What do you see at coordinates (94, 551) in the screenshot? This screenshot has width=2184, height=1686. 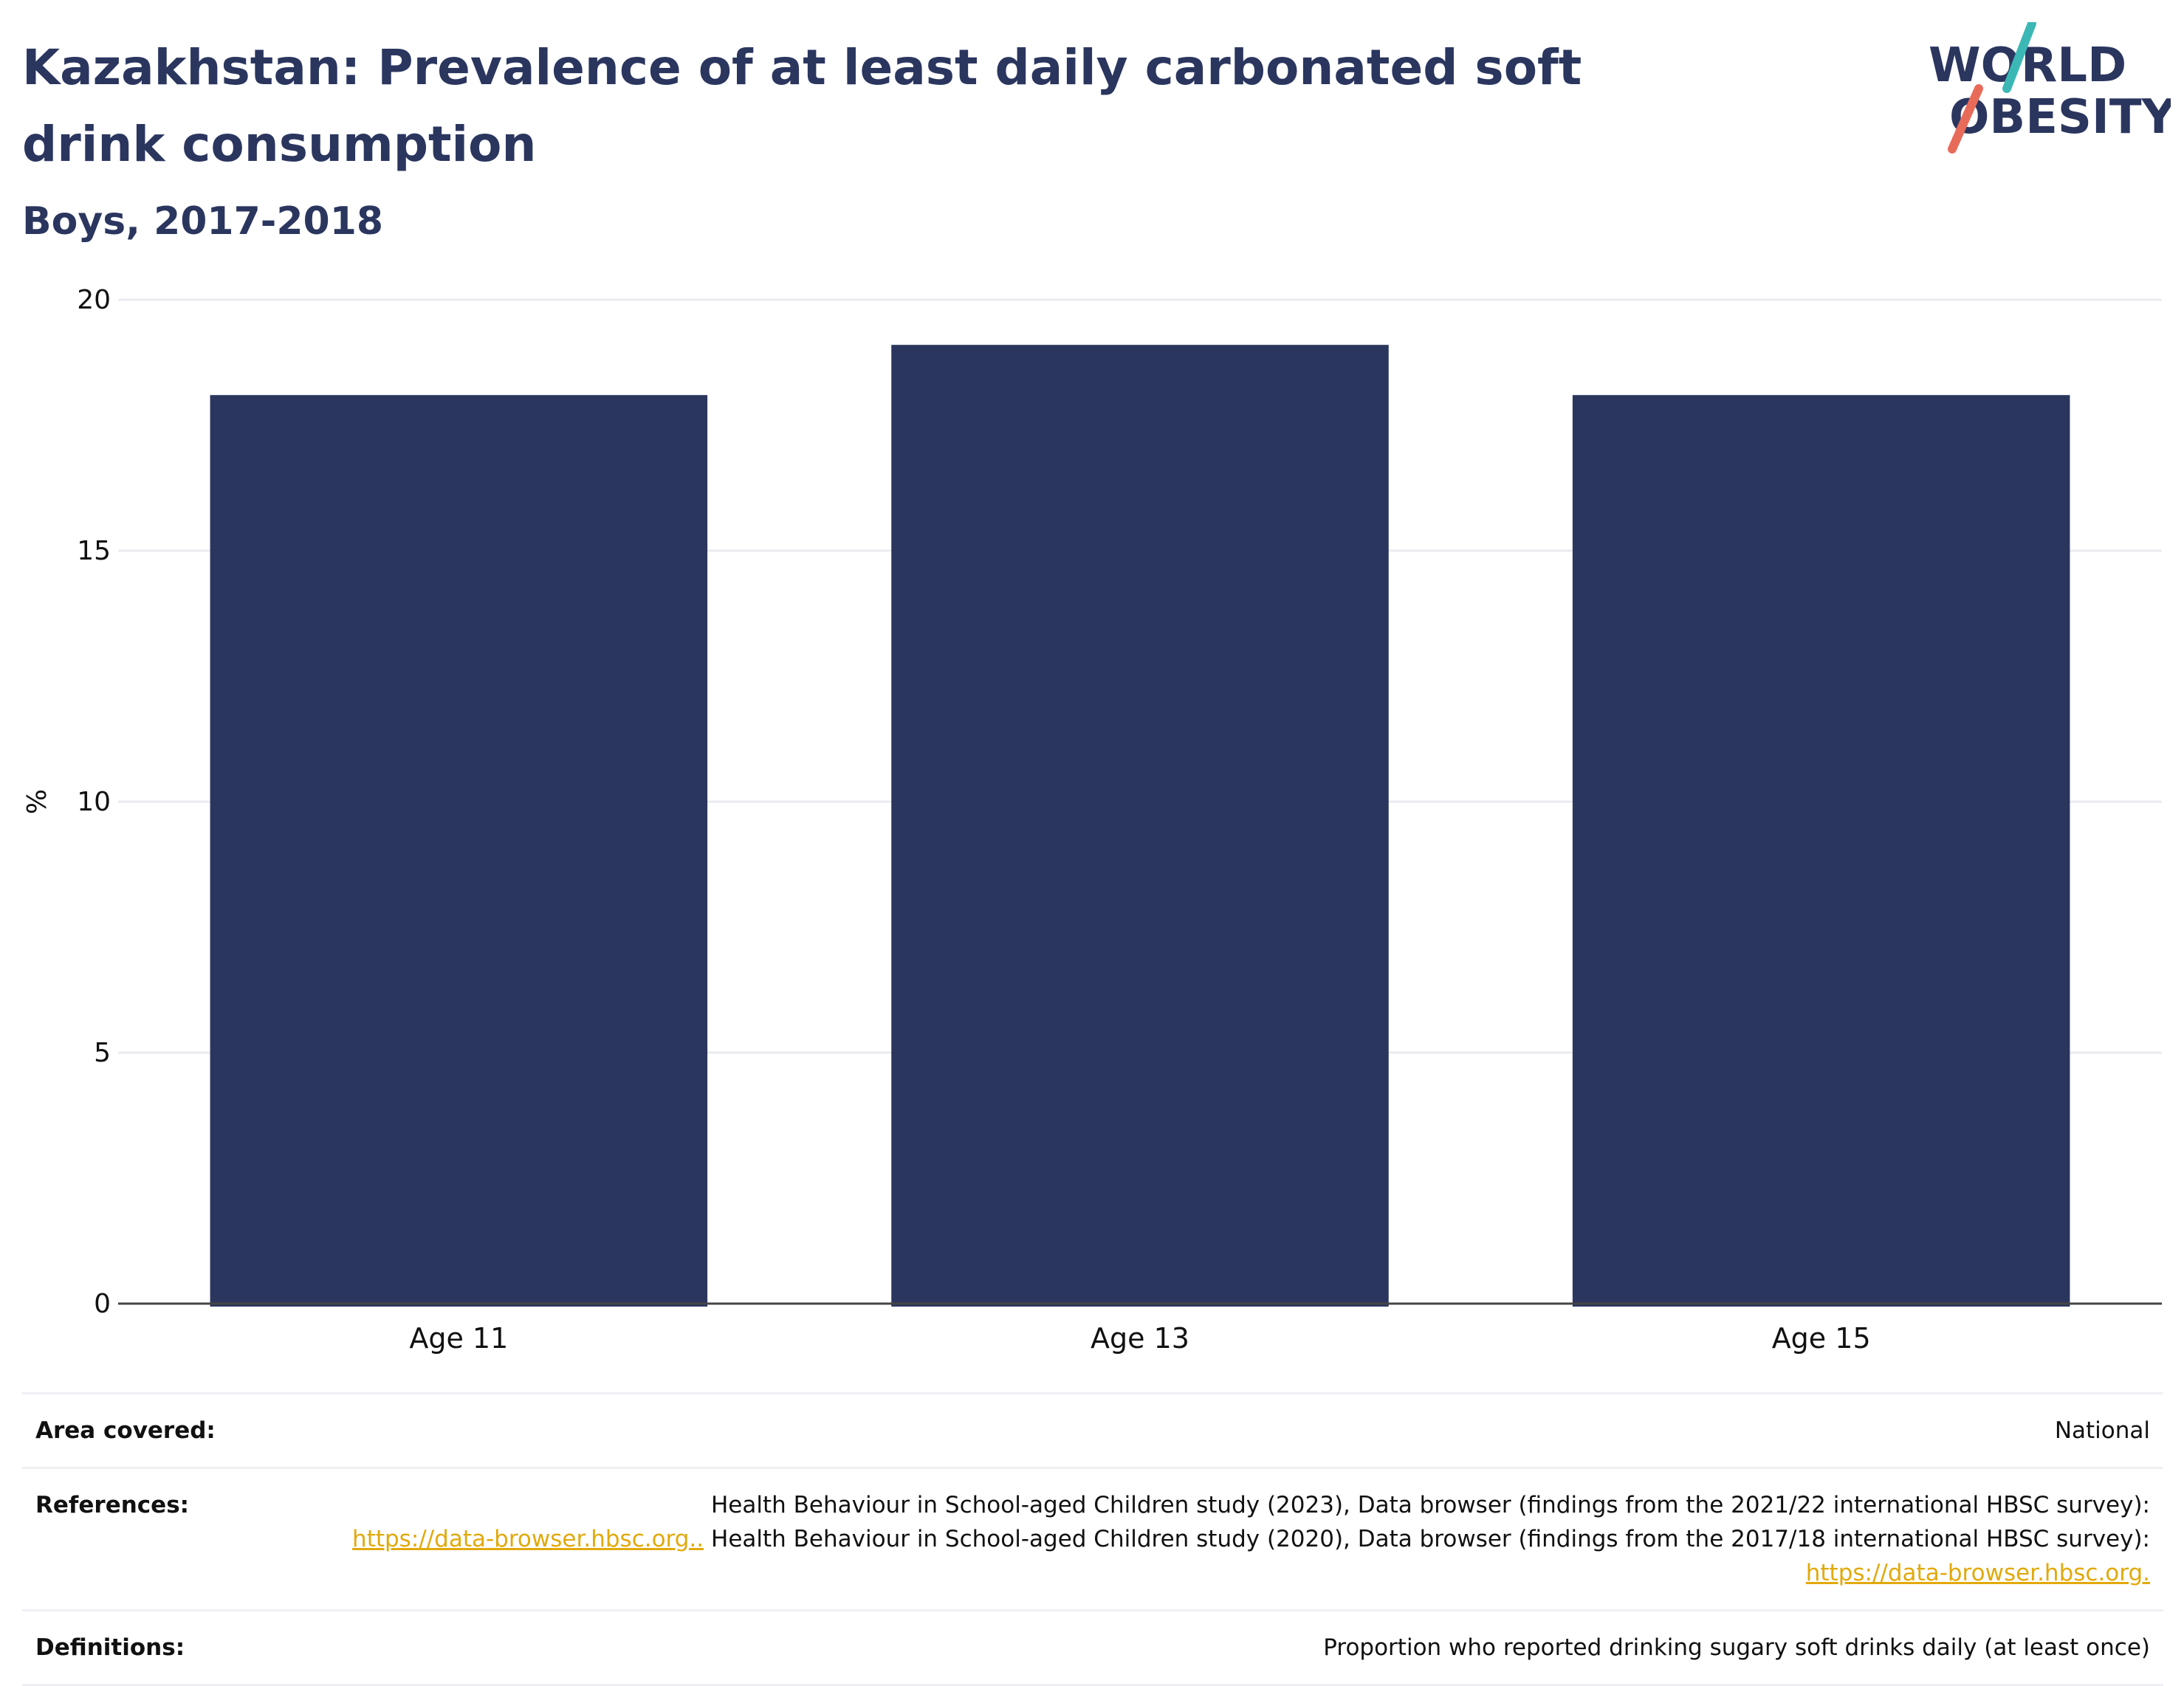 I see `y-tick-label: 15` at bounding box center [94, 551].